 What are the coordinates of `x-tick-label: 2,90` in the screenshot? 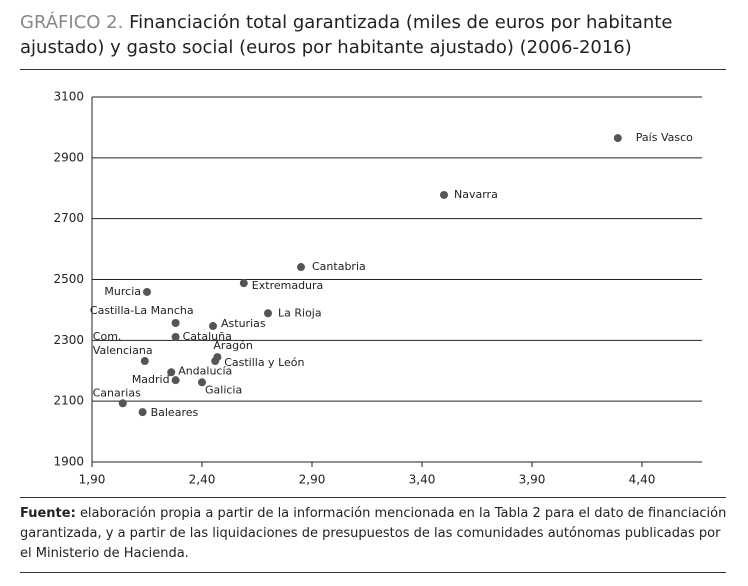 It's located at (312, 480).